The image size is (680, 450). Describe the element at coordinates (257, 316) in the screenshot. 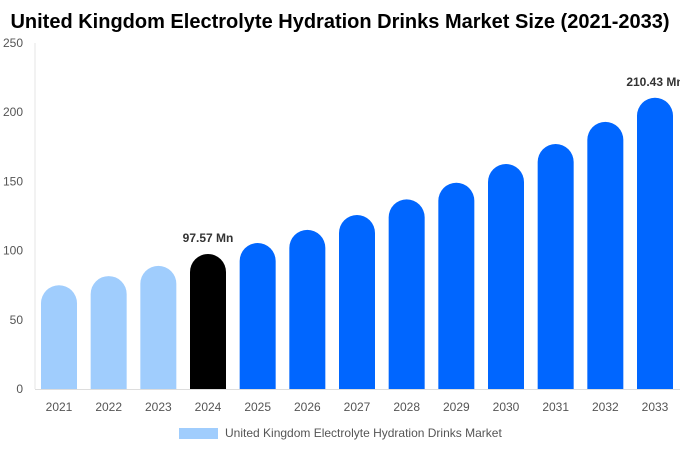

I see `bar-2025` at that location.